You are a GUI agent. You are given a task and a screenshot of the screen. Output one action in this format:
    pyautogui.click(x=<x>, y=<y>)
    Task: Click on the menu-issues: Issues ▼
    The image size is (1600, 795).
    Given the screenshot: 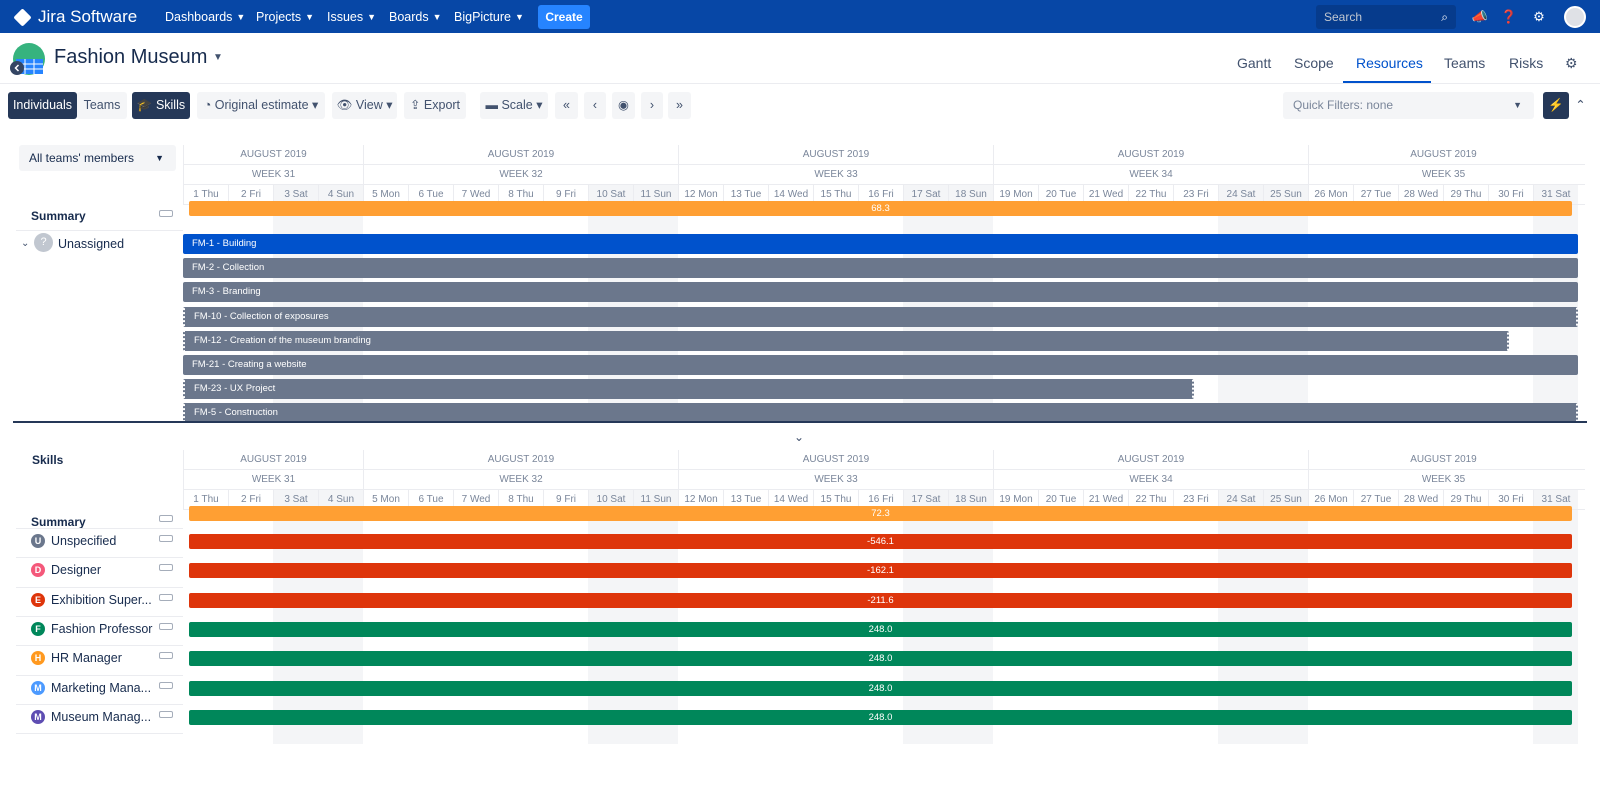 What is the action you would take?
    pyautogui.click(x=352, y=17)
    